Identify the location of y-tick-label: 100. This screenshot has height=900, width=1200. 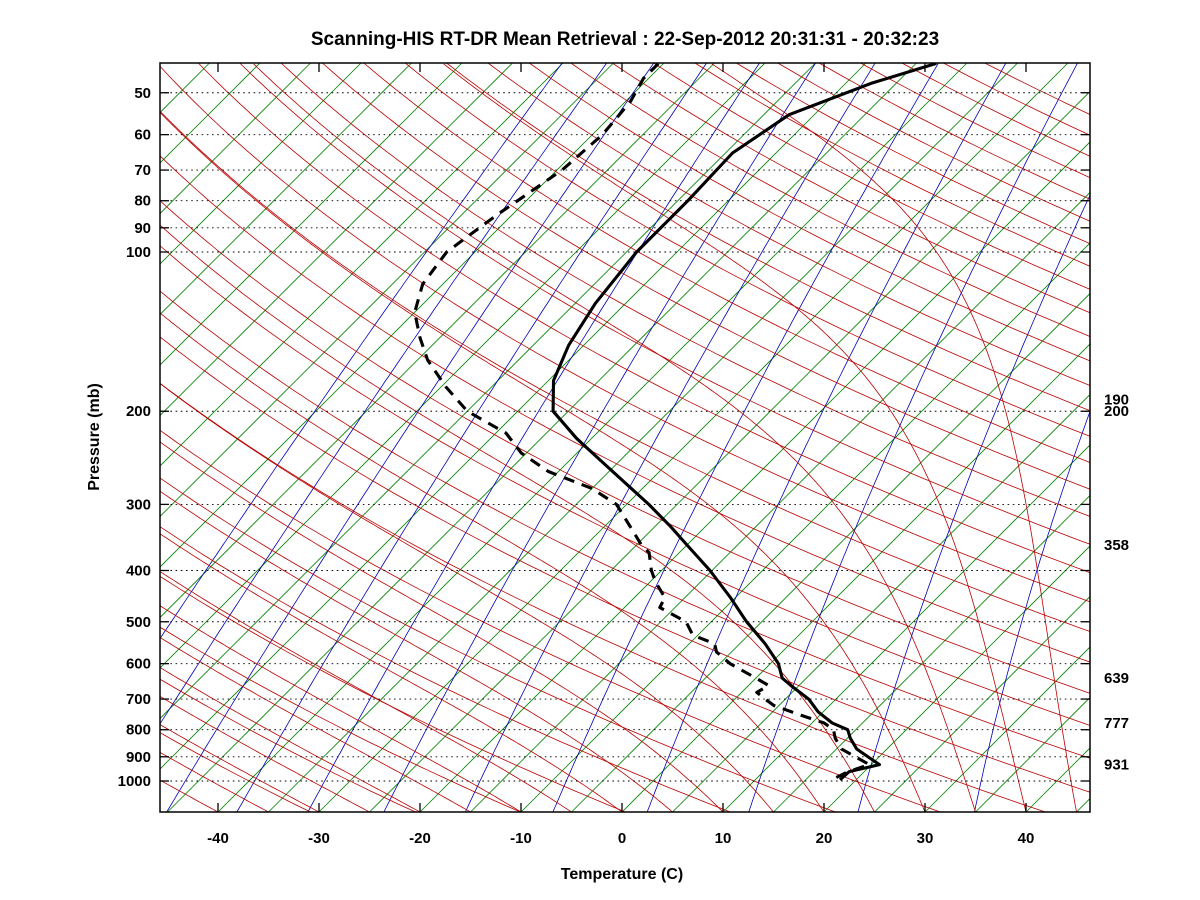
(138, 252).